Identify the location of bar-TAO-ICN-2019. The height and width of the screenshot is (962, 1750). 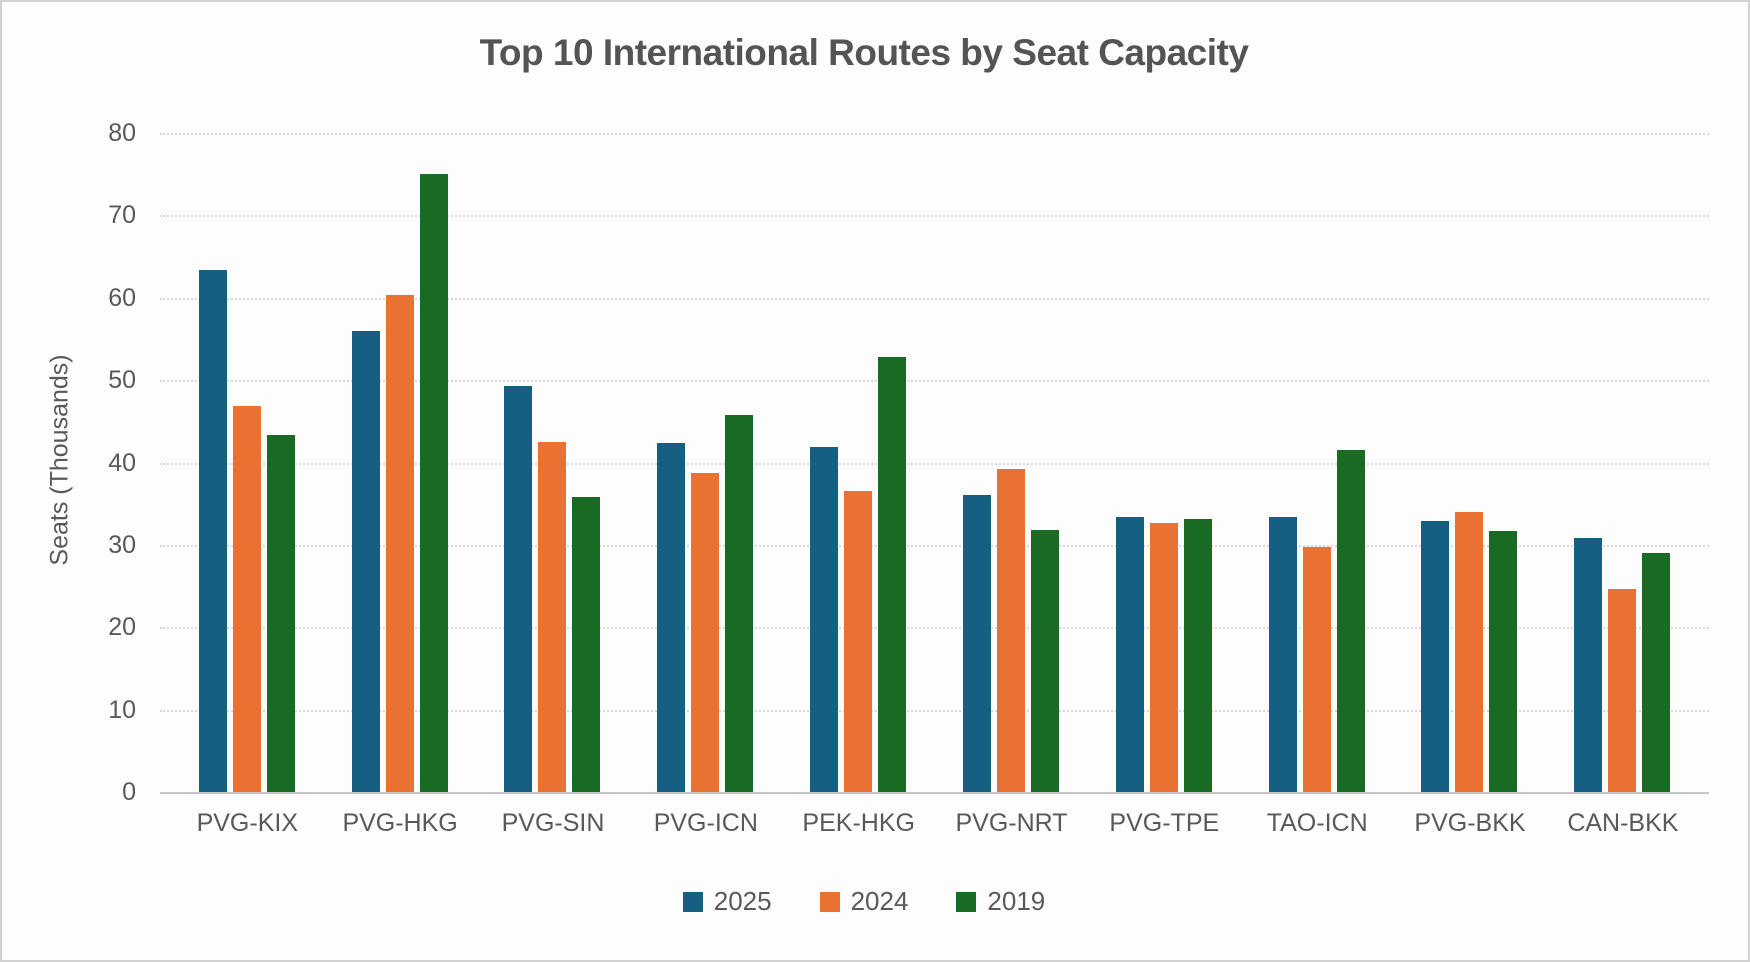
(1350, 621).